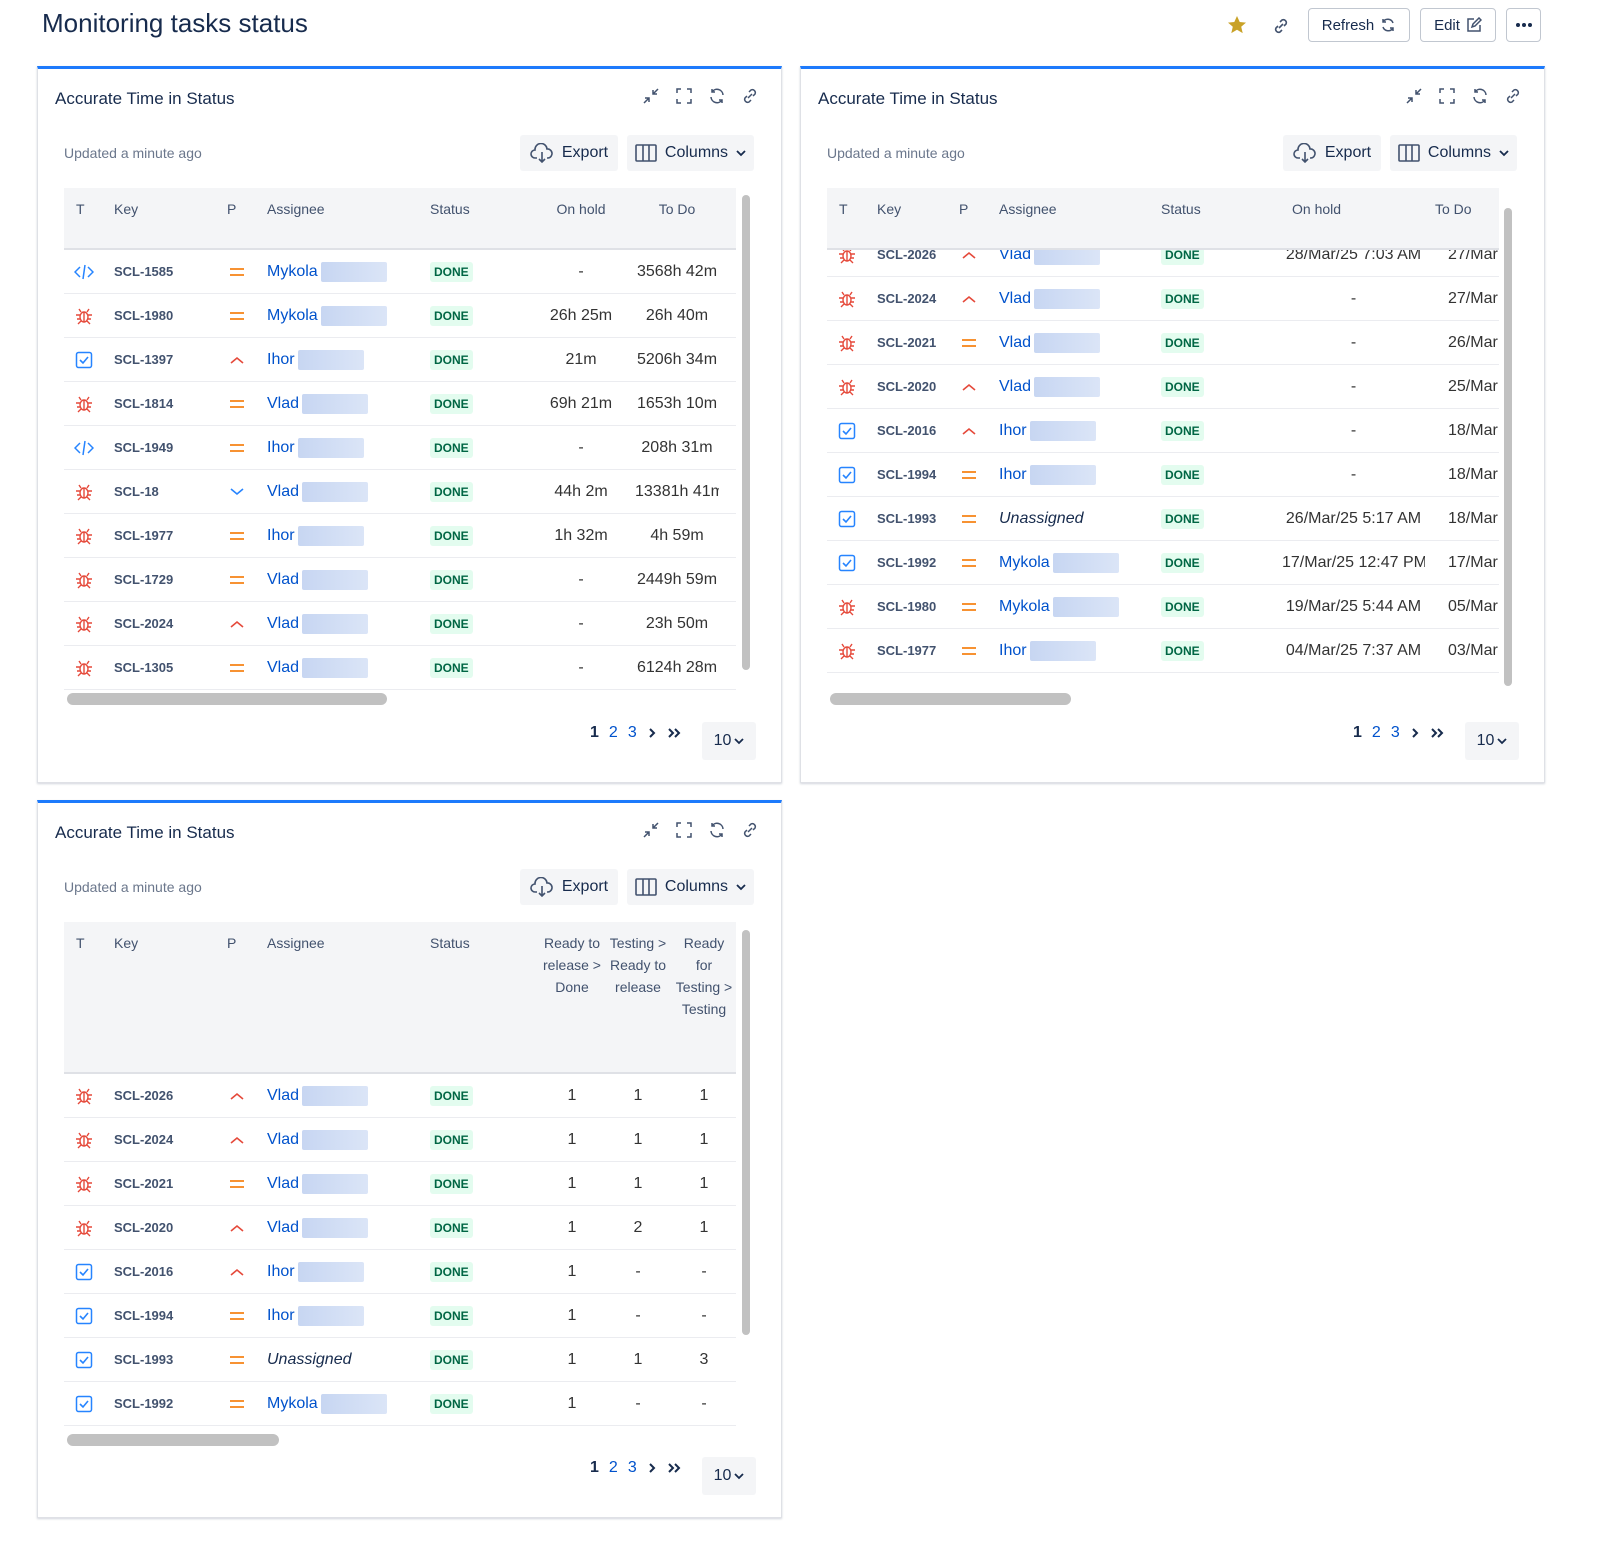  Describe the element at coordinates (1359, 25) in the screenshot. I see `refresh-button: Refresh` at that location.